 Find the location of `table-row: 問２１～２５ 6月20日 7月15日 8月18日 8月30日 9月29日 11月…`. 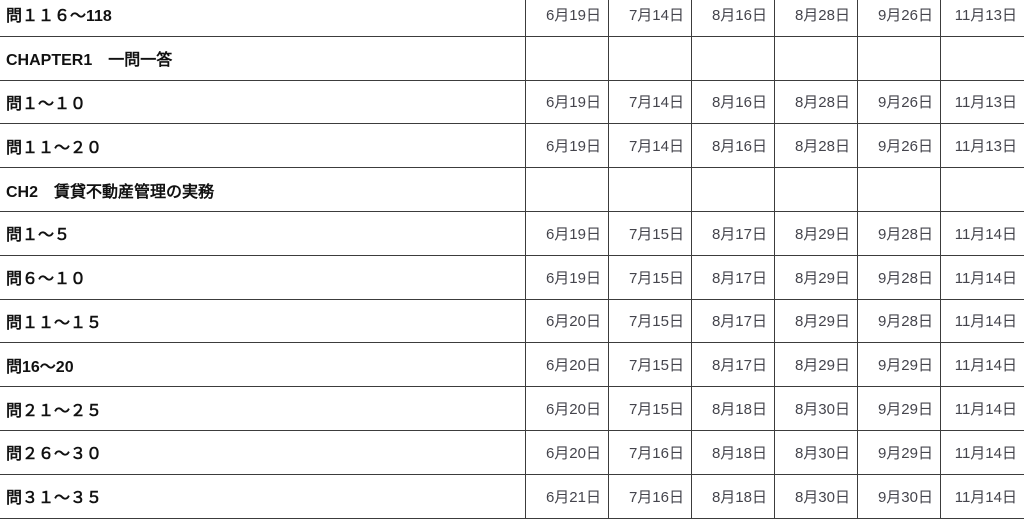

table-row: 問２１～２５ 6月20日 7月15日 8月18日 8月30日 9月29日 11月… is located at coordinates (512, 409).